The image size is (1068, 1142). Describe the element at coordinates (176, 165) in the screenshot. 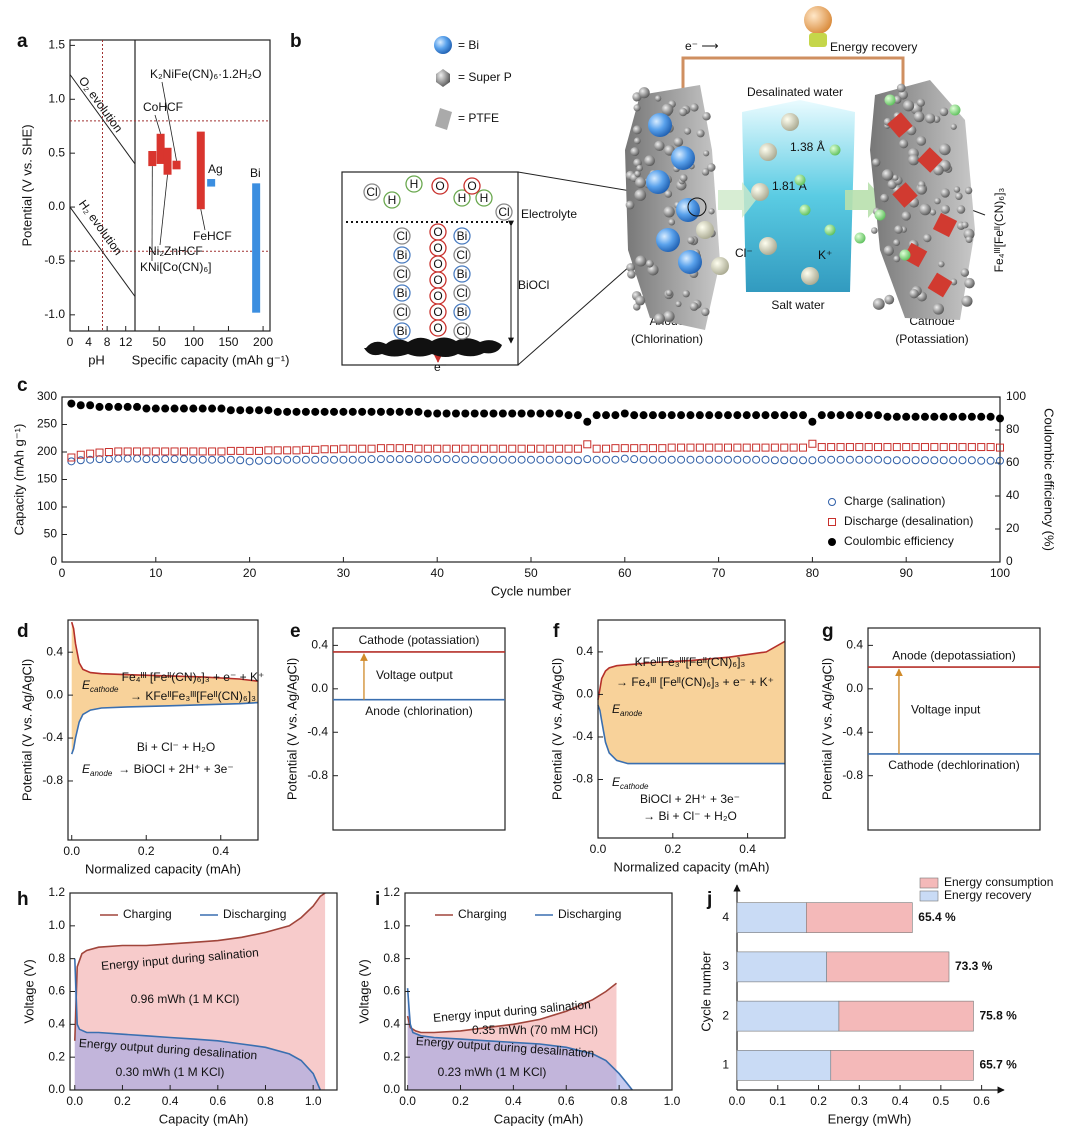

I see `range-bar` at that location.